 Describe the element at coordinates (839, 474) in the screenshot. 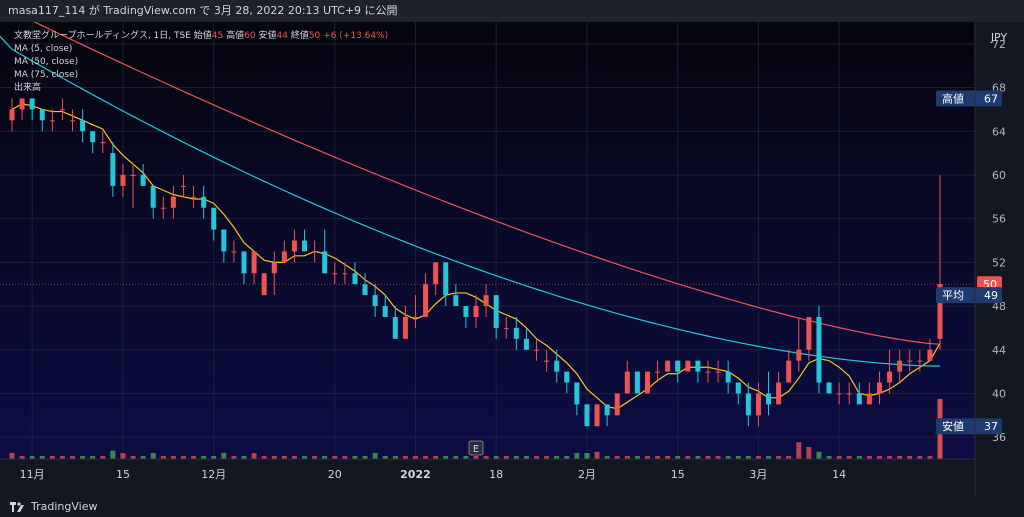

I see `x-tick-label: 14` at that location.